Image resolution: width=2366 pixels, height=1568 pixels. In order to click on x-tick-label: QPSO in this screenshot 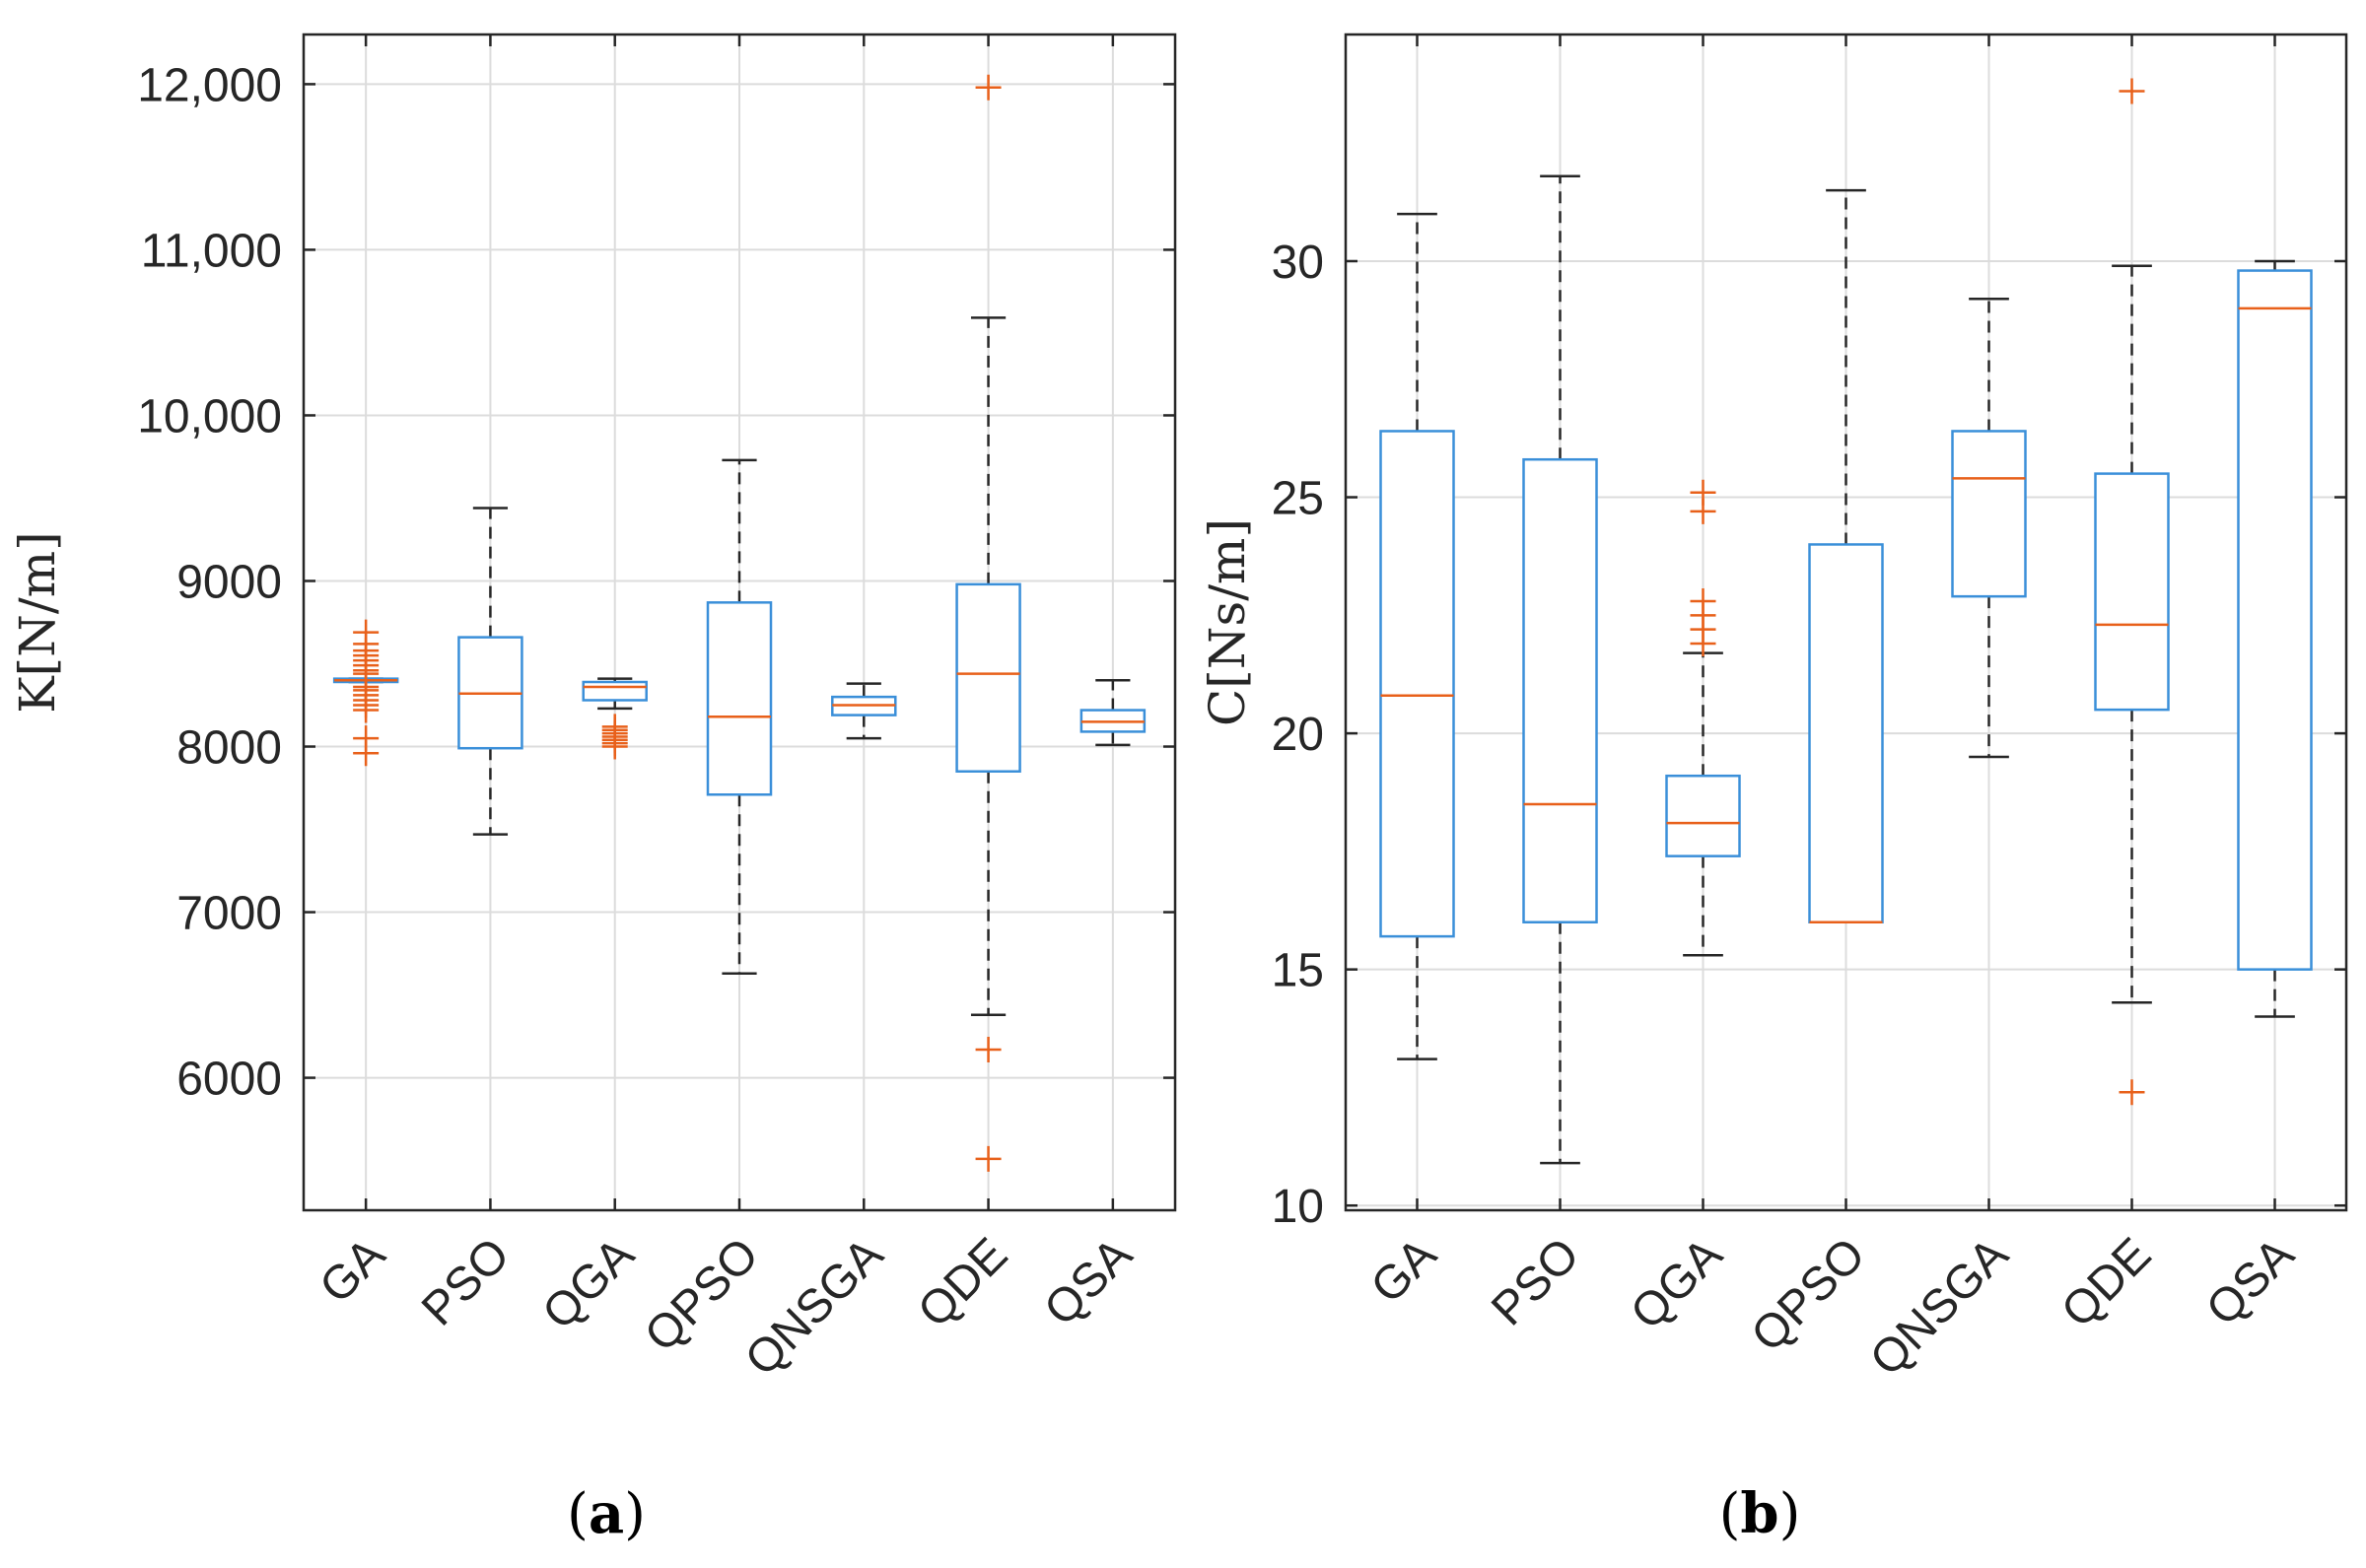, I will do `click(1809, 1295)`.